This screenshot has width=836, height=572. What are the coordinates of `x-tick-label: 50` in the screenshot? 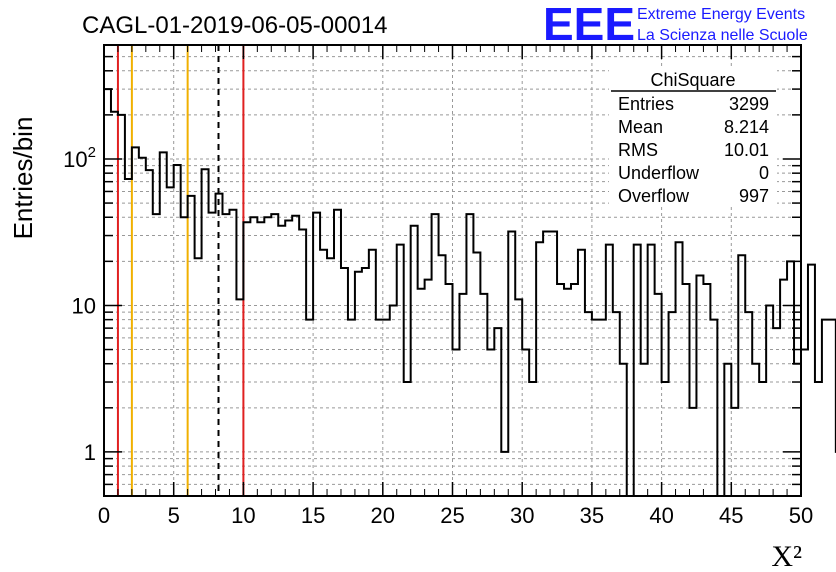 It's located at (801, 515).